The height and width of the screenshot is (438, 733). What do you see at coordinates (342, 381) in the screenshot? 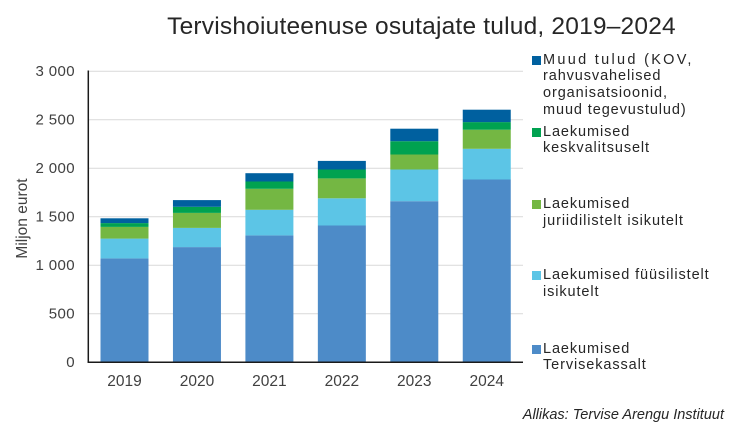
I see `svg-text: 2022` at bounding box center [342, 381].